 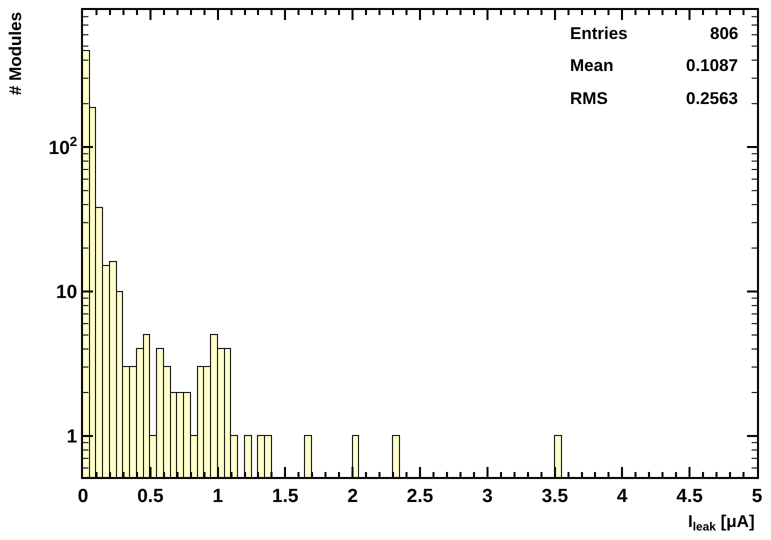 I want to click on y-axis-title: # Modules, so click(x=16, y=54).